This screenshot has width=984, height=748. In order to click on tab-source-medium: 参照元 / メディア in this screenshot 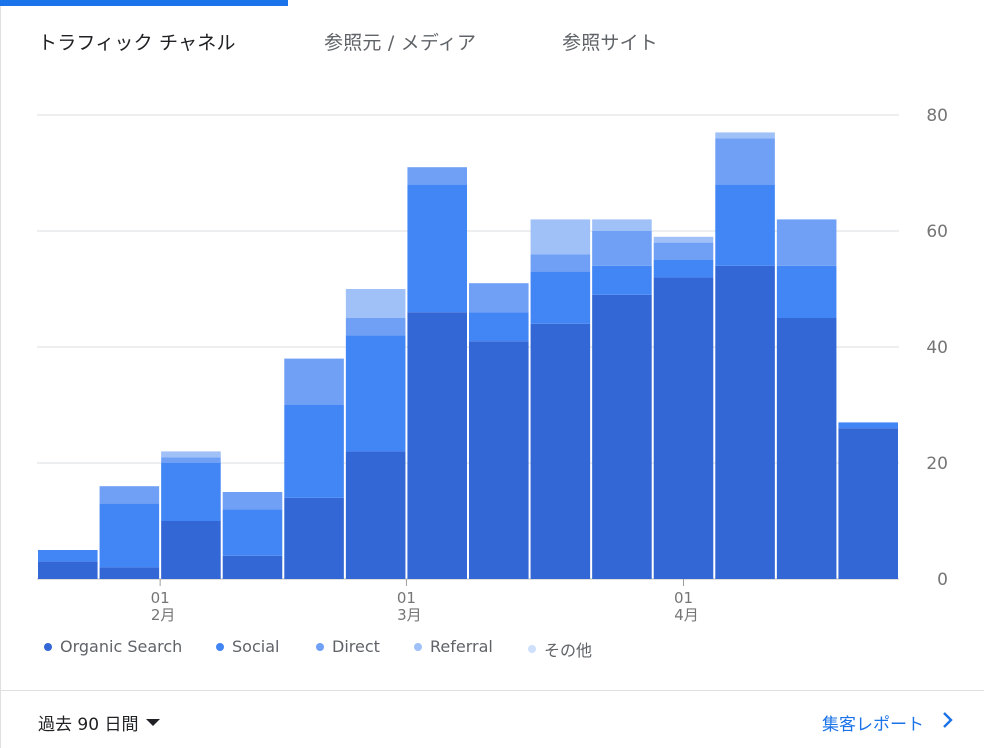, I will do `click(400, 43)`.